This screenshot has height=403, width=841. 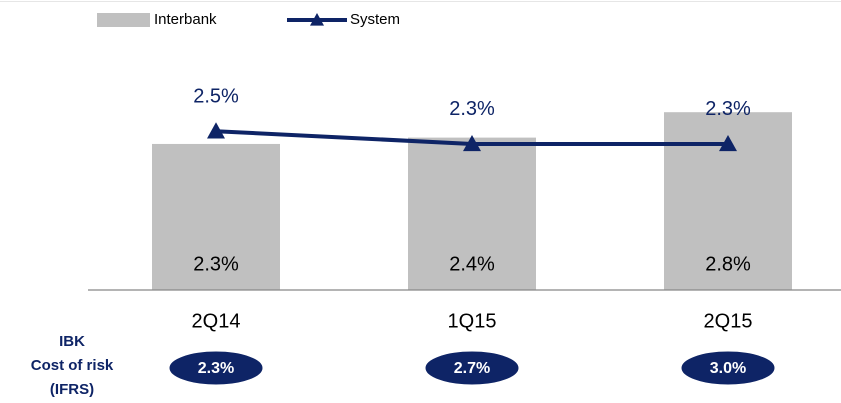 I want to click on x-tick-label: 2Q15, so click(x=728, y=321).